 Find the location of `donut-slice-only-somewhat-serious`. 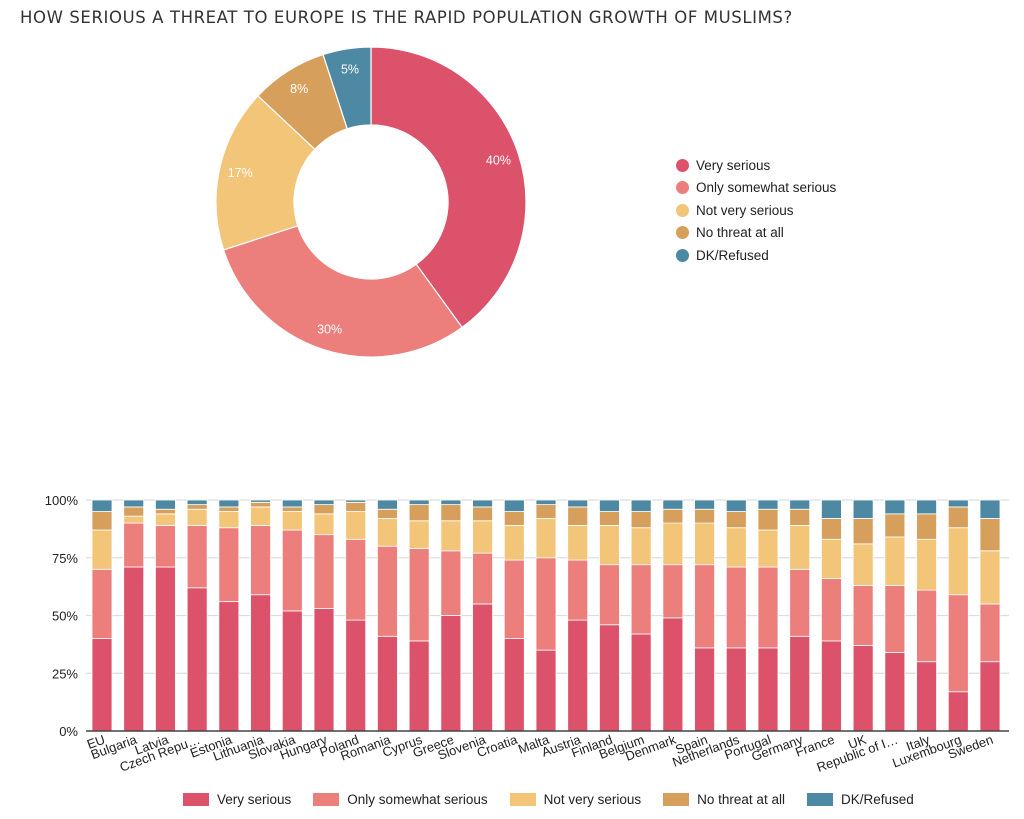

donut-slice-only-somewhat-serious is located at coordinates (342, 291).